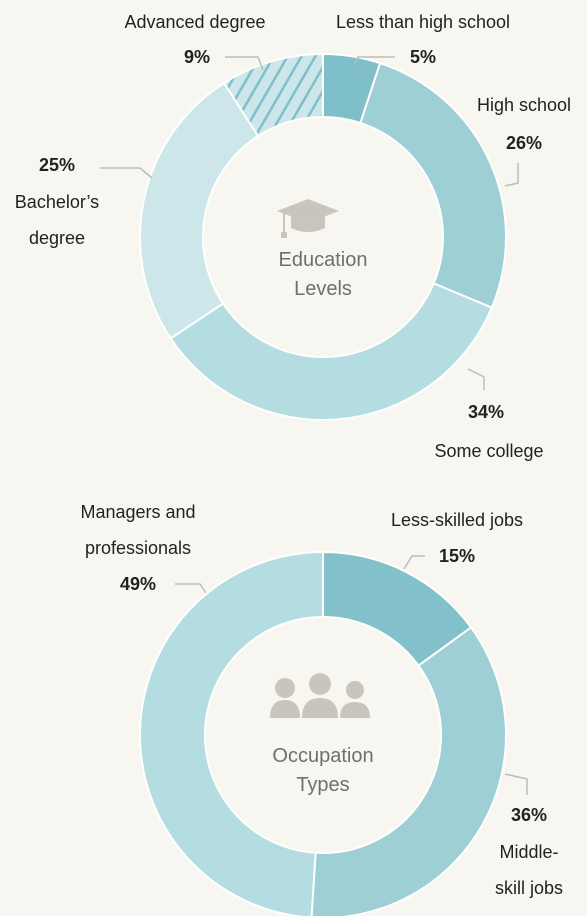  I want to click on center-title: Occupation Types, so click(323, 770).